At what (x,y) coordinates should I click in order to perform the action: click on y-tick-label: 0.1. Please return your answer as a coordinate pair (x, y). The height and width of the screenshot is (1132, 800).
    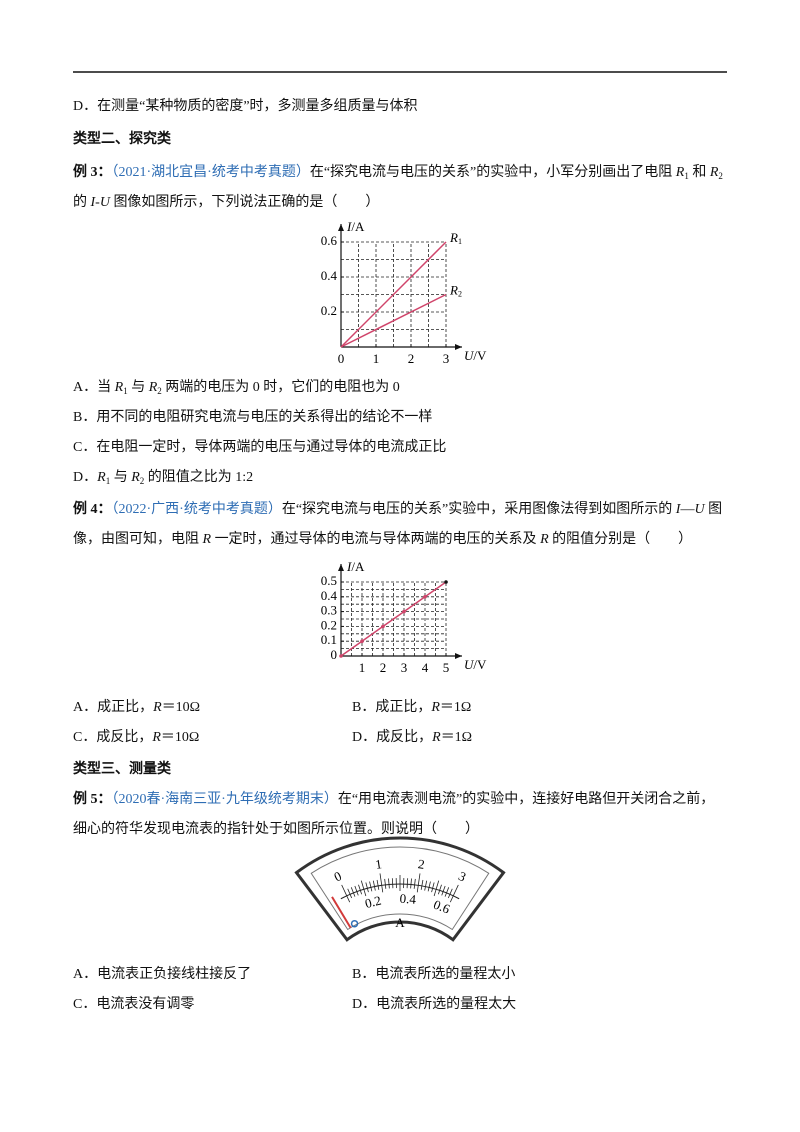
    Looking at the image, I should click on (329, 639).